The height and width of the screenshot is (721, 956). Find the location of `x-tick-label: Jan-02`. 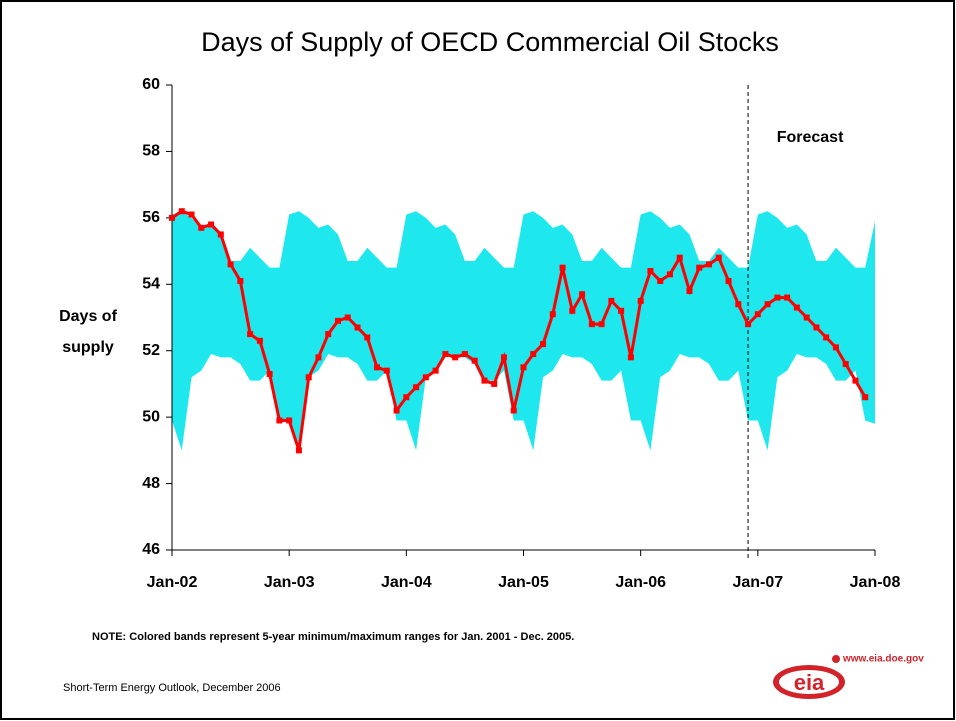

x-tick-label: Jan-02 is located at coordinates (172, 582).